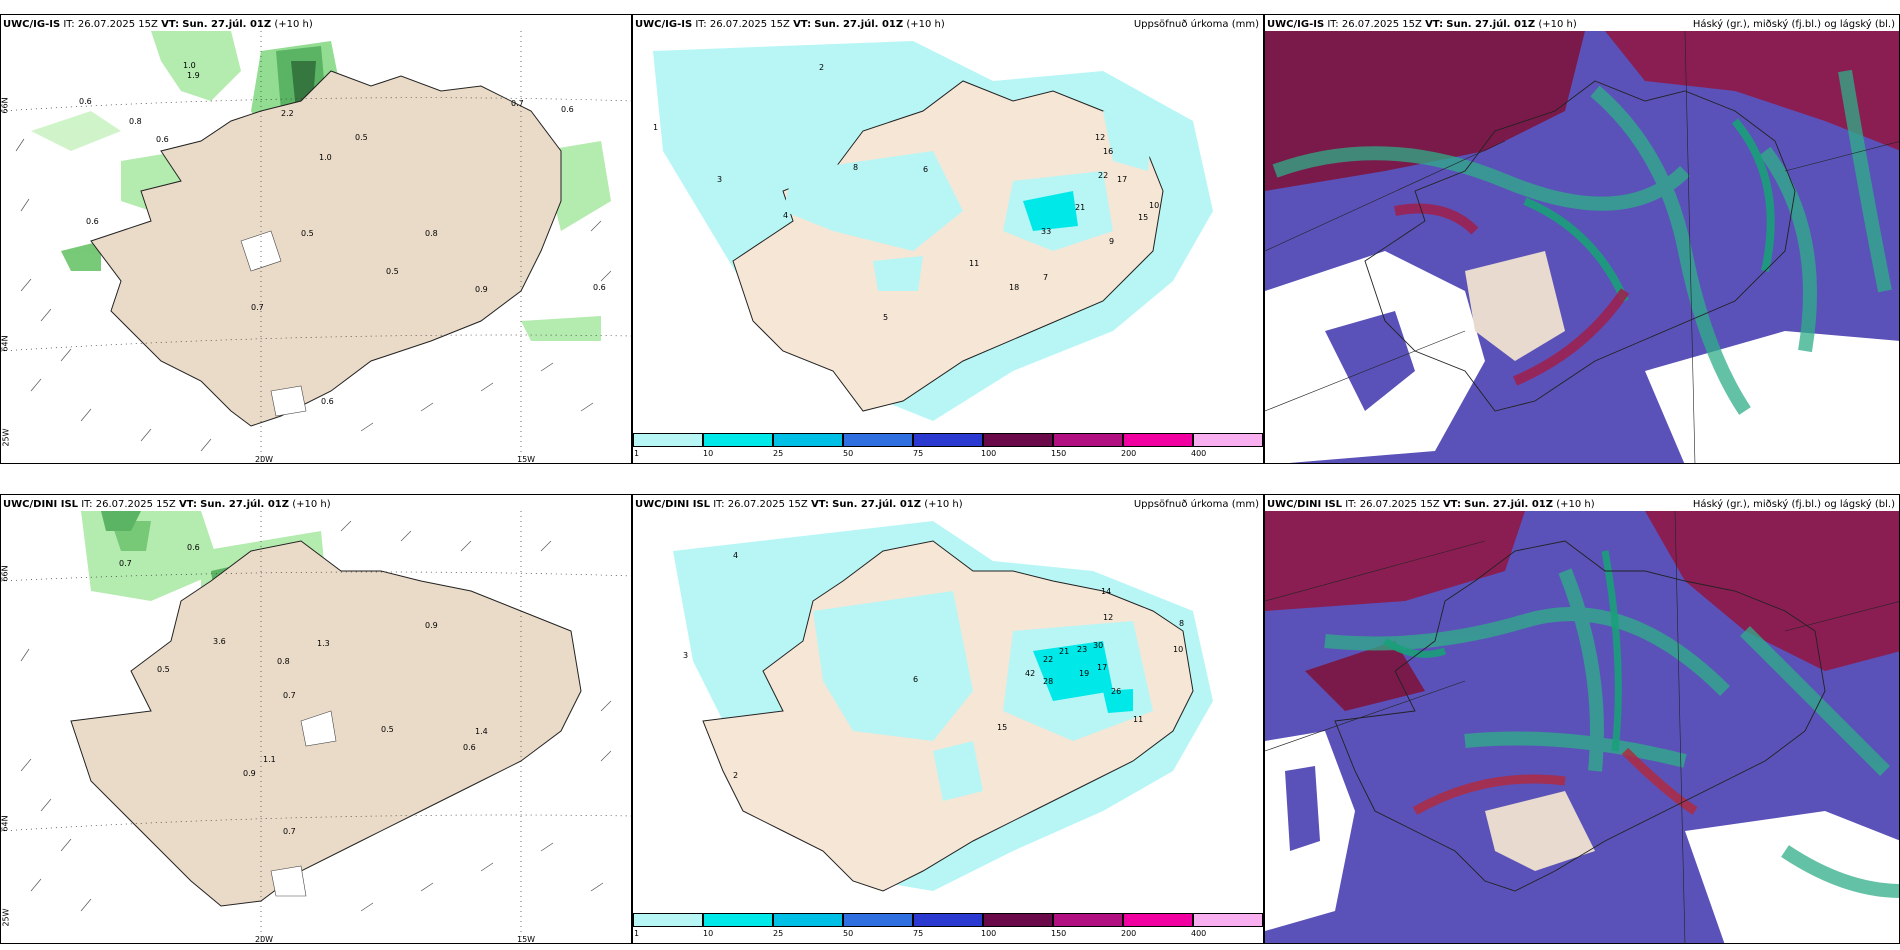  I want to click on accum-label: 7, so click(1046, 277).